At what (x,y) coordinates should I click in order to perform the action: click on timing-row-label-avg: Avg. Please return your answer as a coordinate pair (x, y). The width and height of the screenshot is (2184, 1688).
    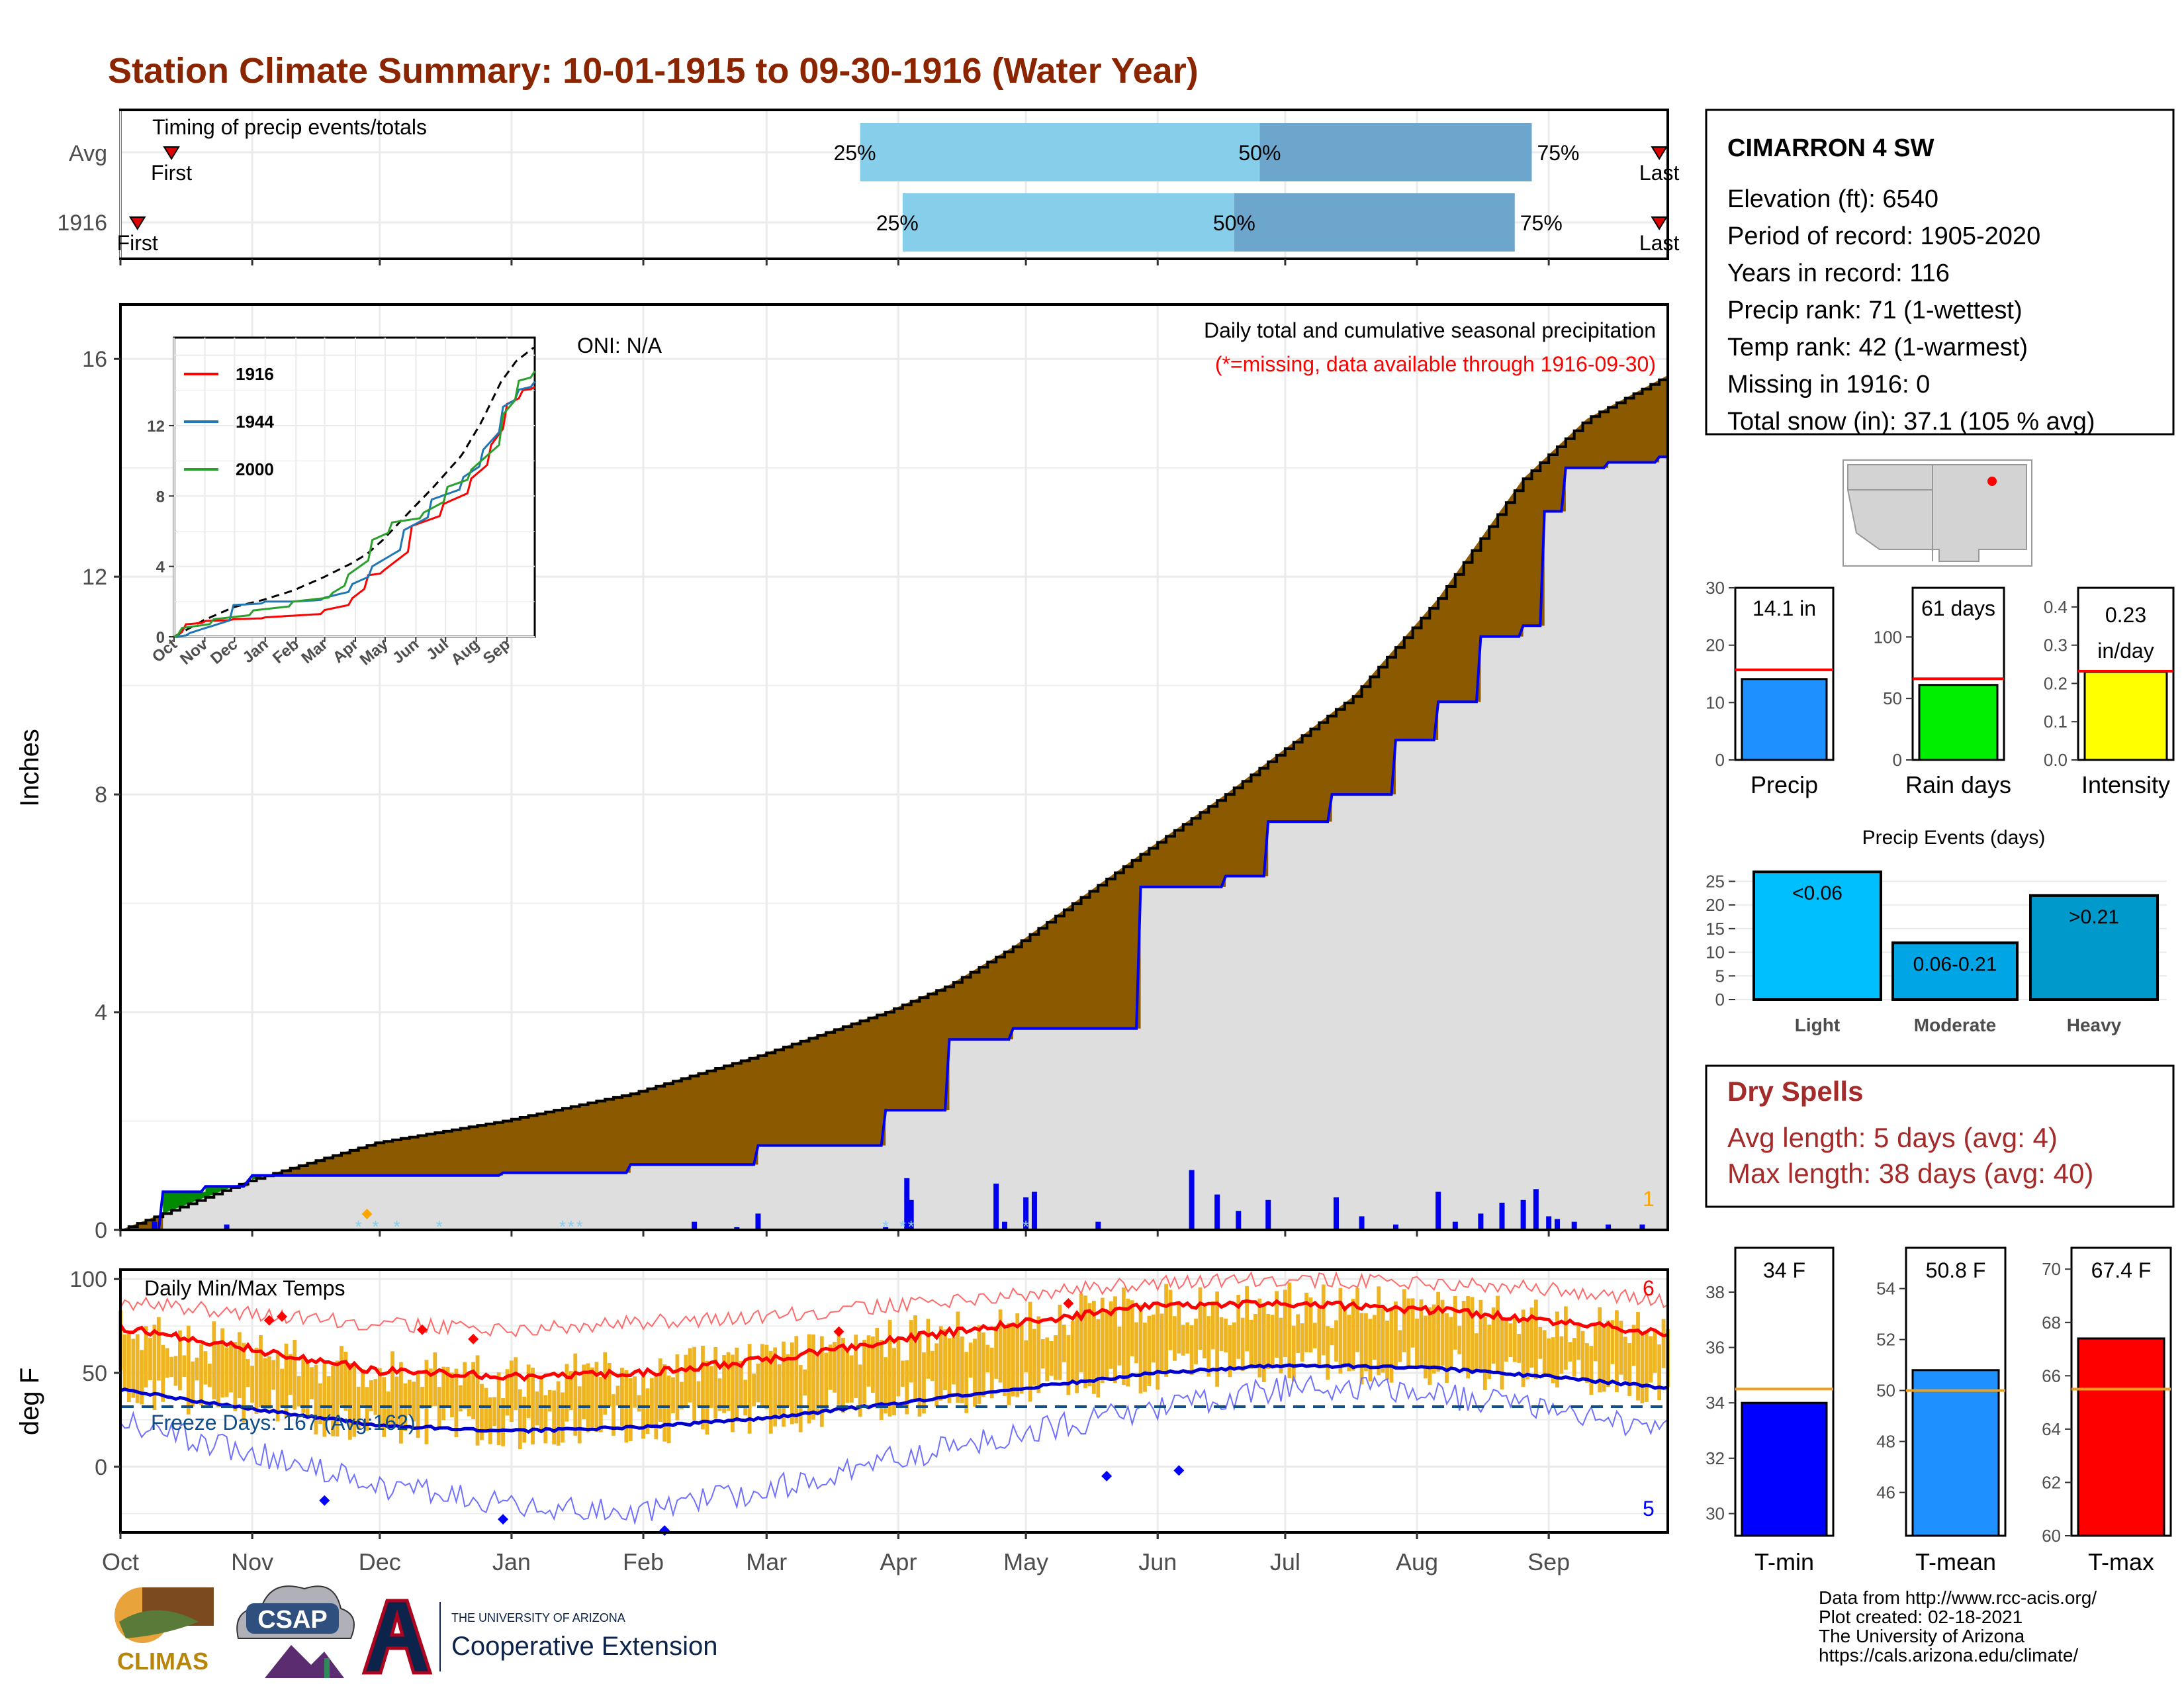
    Looking at the image, I should click on (88, 153).